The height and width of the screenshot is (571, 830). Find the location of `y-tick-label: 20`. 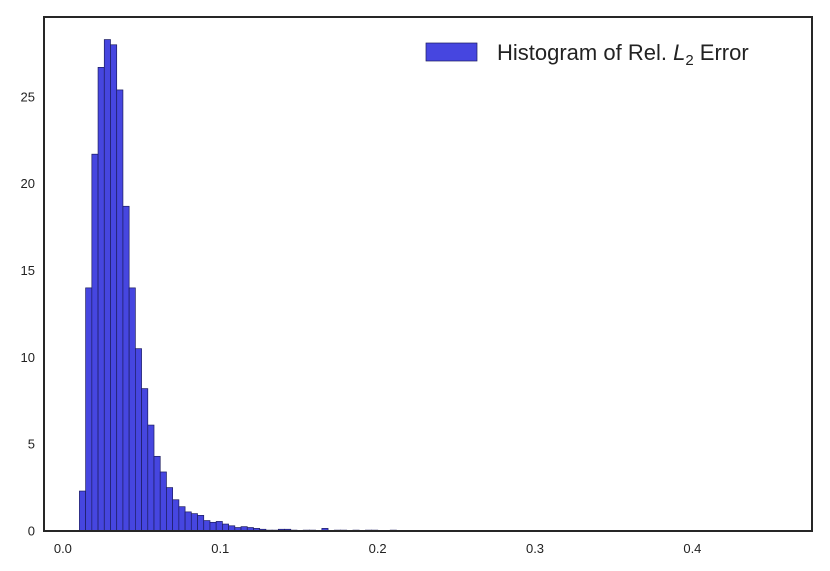

y-tick-label: 20 is located at coordinates (28, 183).